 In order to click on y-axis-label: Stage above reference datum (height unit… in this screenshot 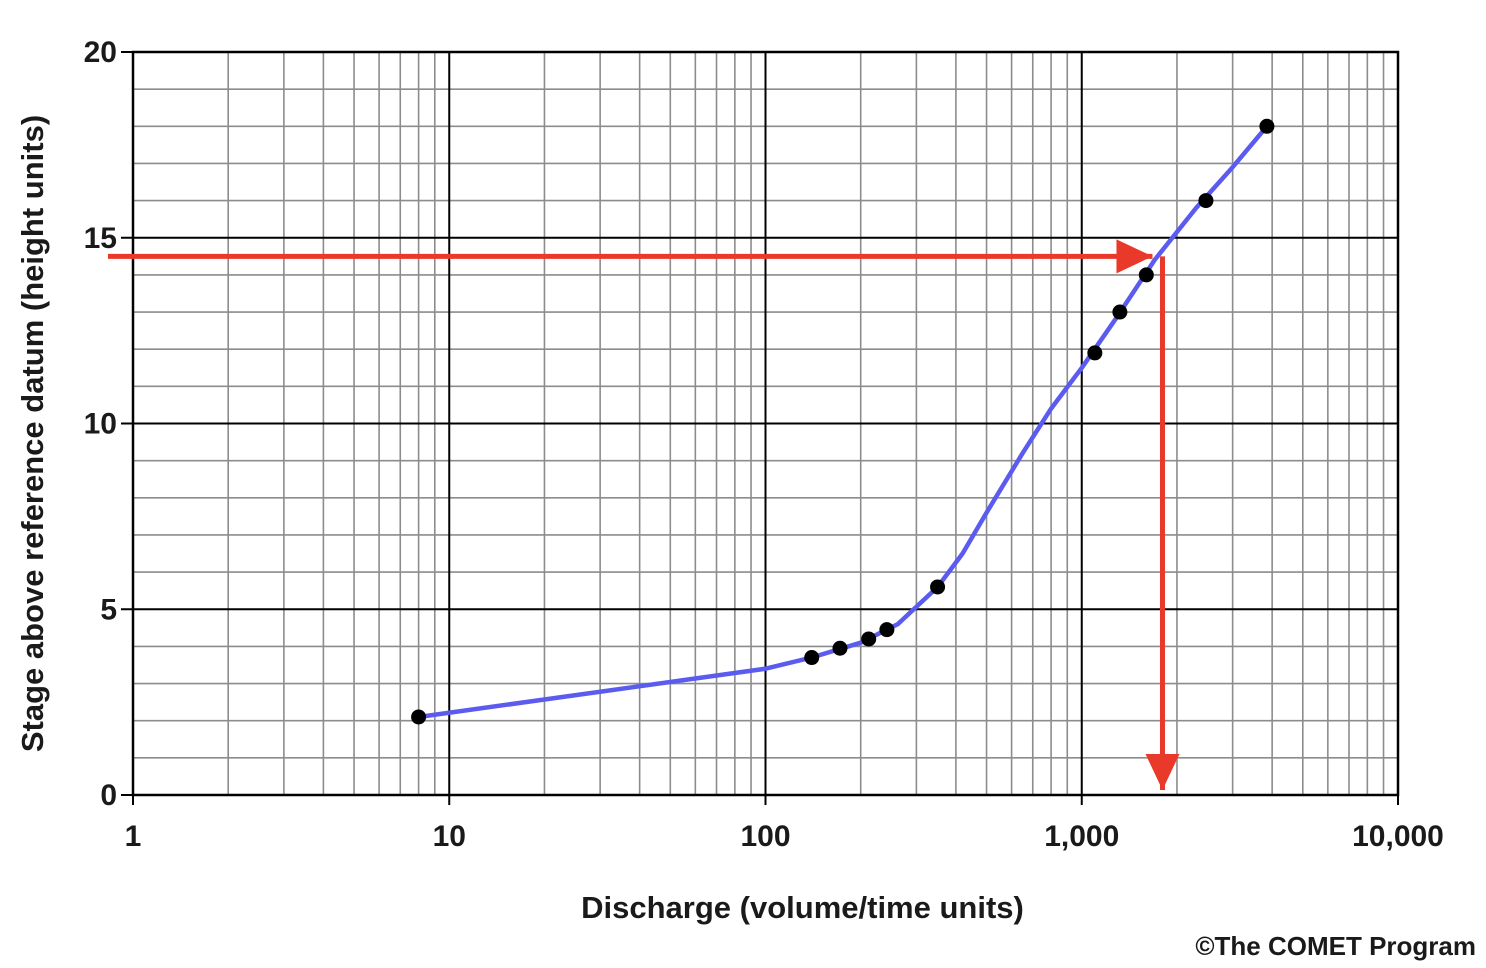, I will do `click(32, 433)`.